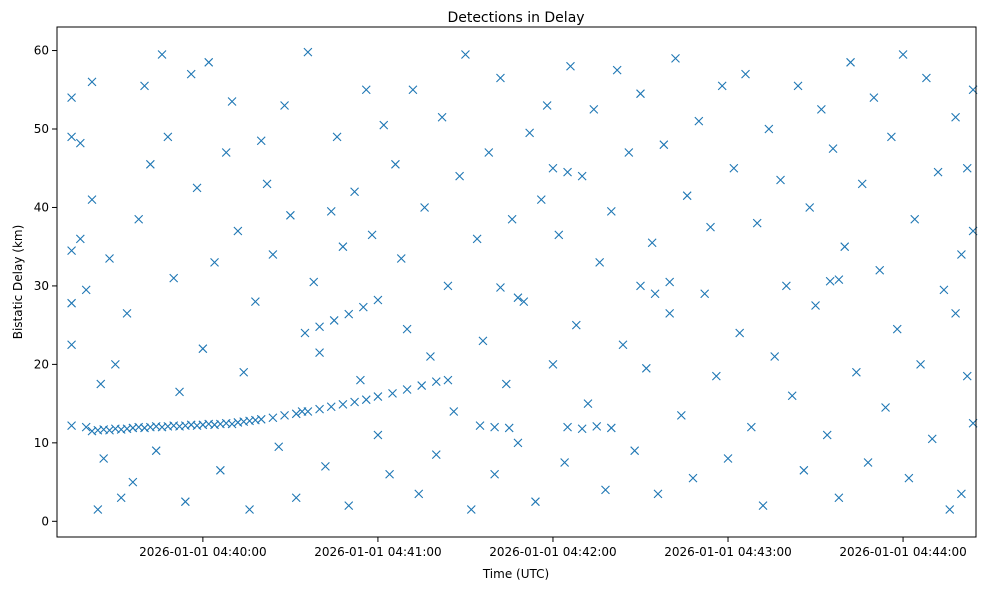 The height and width of the screenshot is (590, 989). Describe the element at coordinates (515, 574) in the screenshot. I see `x-axis-label: Time (UTC)` at that location.